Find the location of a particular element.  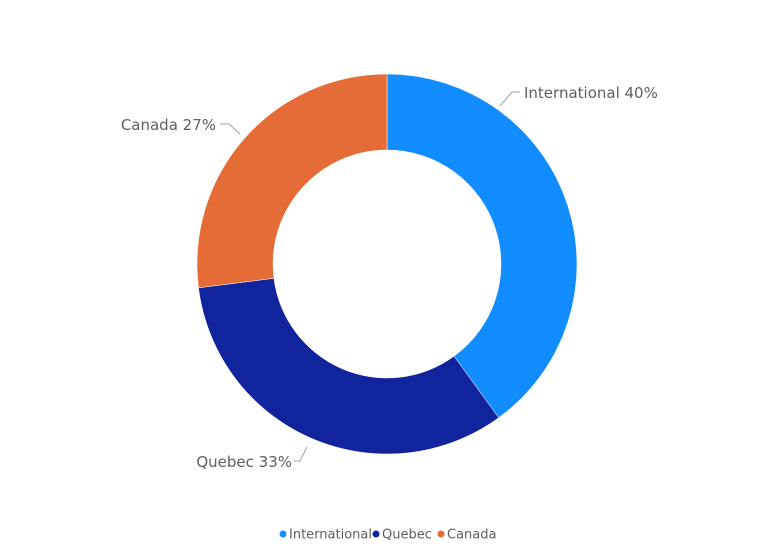

legend-item-canada: Canada is located at coordinates (467, 535).